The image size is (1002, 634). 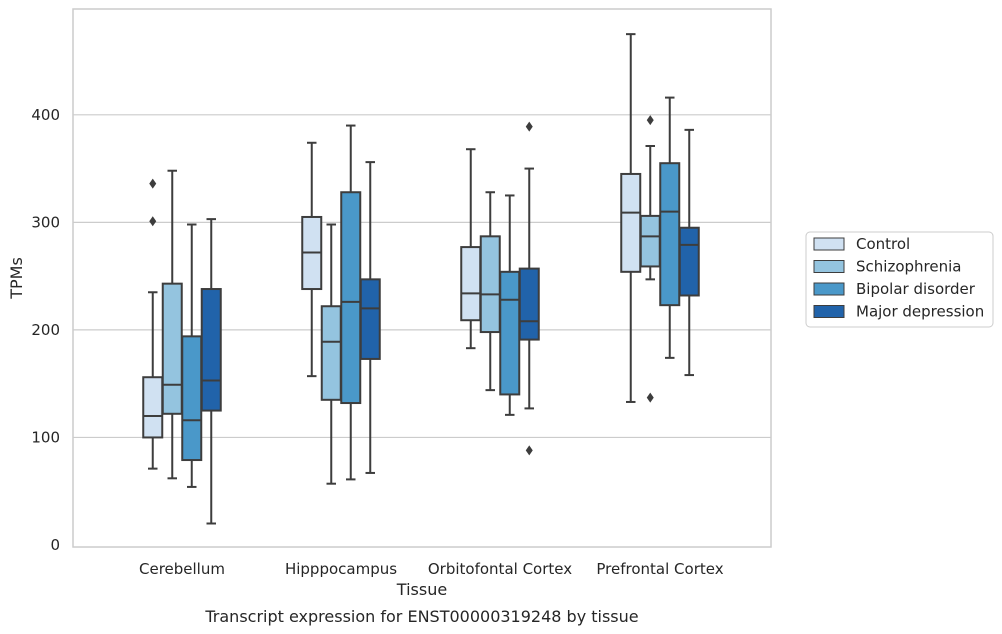 What do you see at coordinates (341, 569) in the screenshot?
I see `x-tick-label-1: Hipppocampus` at bounding box center [341, 569].